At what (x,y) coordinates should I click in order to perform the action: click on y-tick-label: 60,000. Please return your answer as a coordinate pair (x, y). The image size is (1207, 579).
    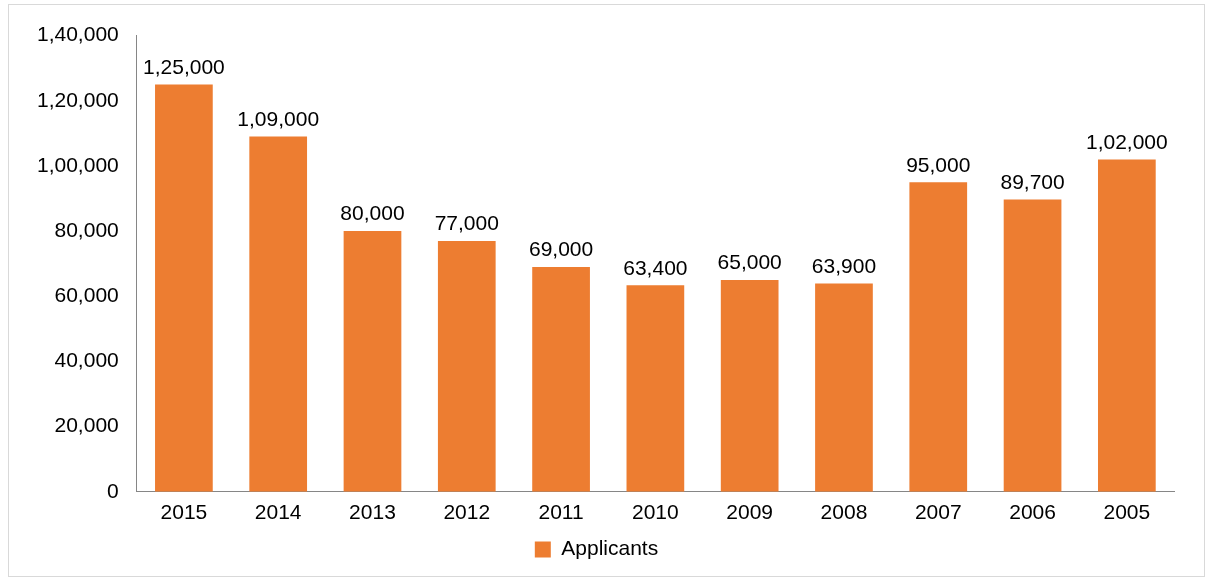
    Looking at the image, I should click on (86, 295).